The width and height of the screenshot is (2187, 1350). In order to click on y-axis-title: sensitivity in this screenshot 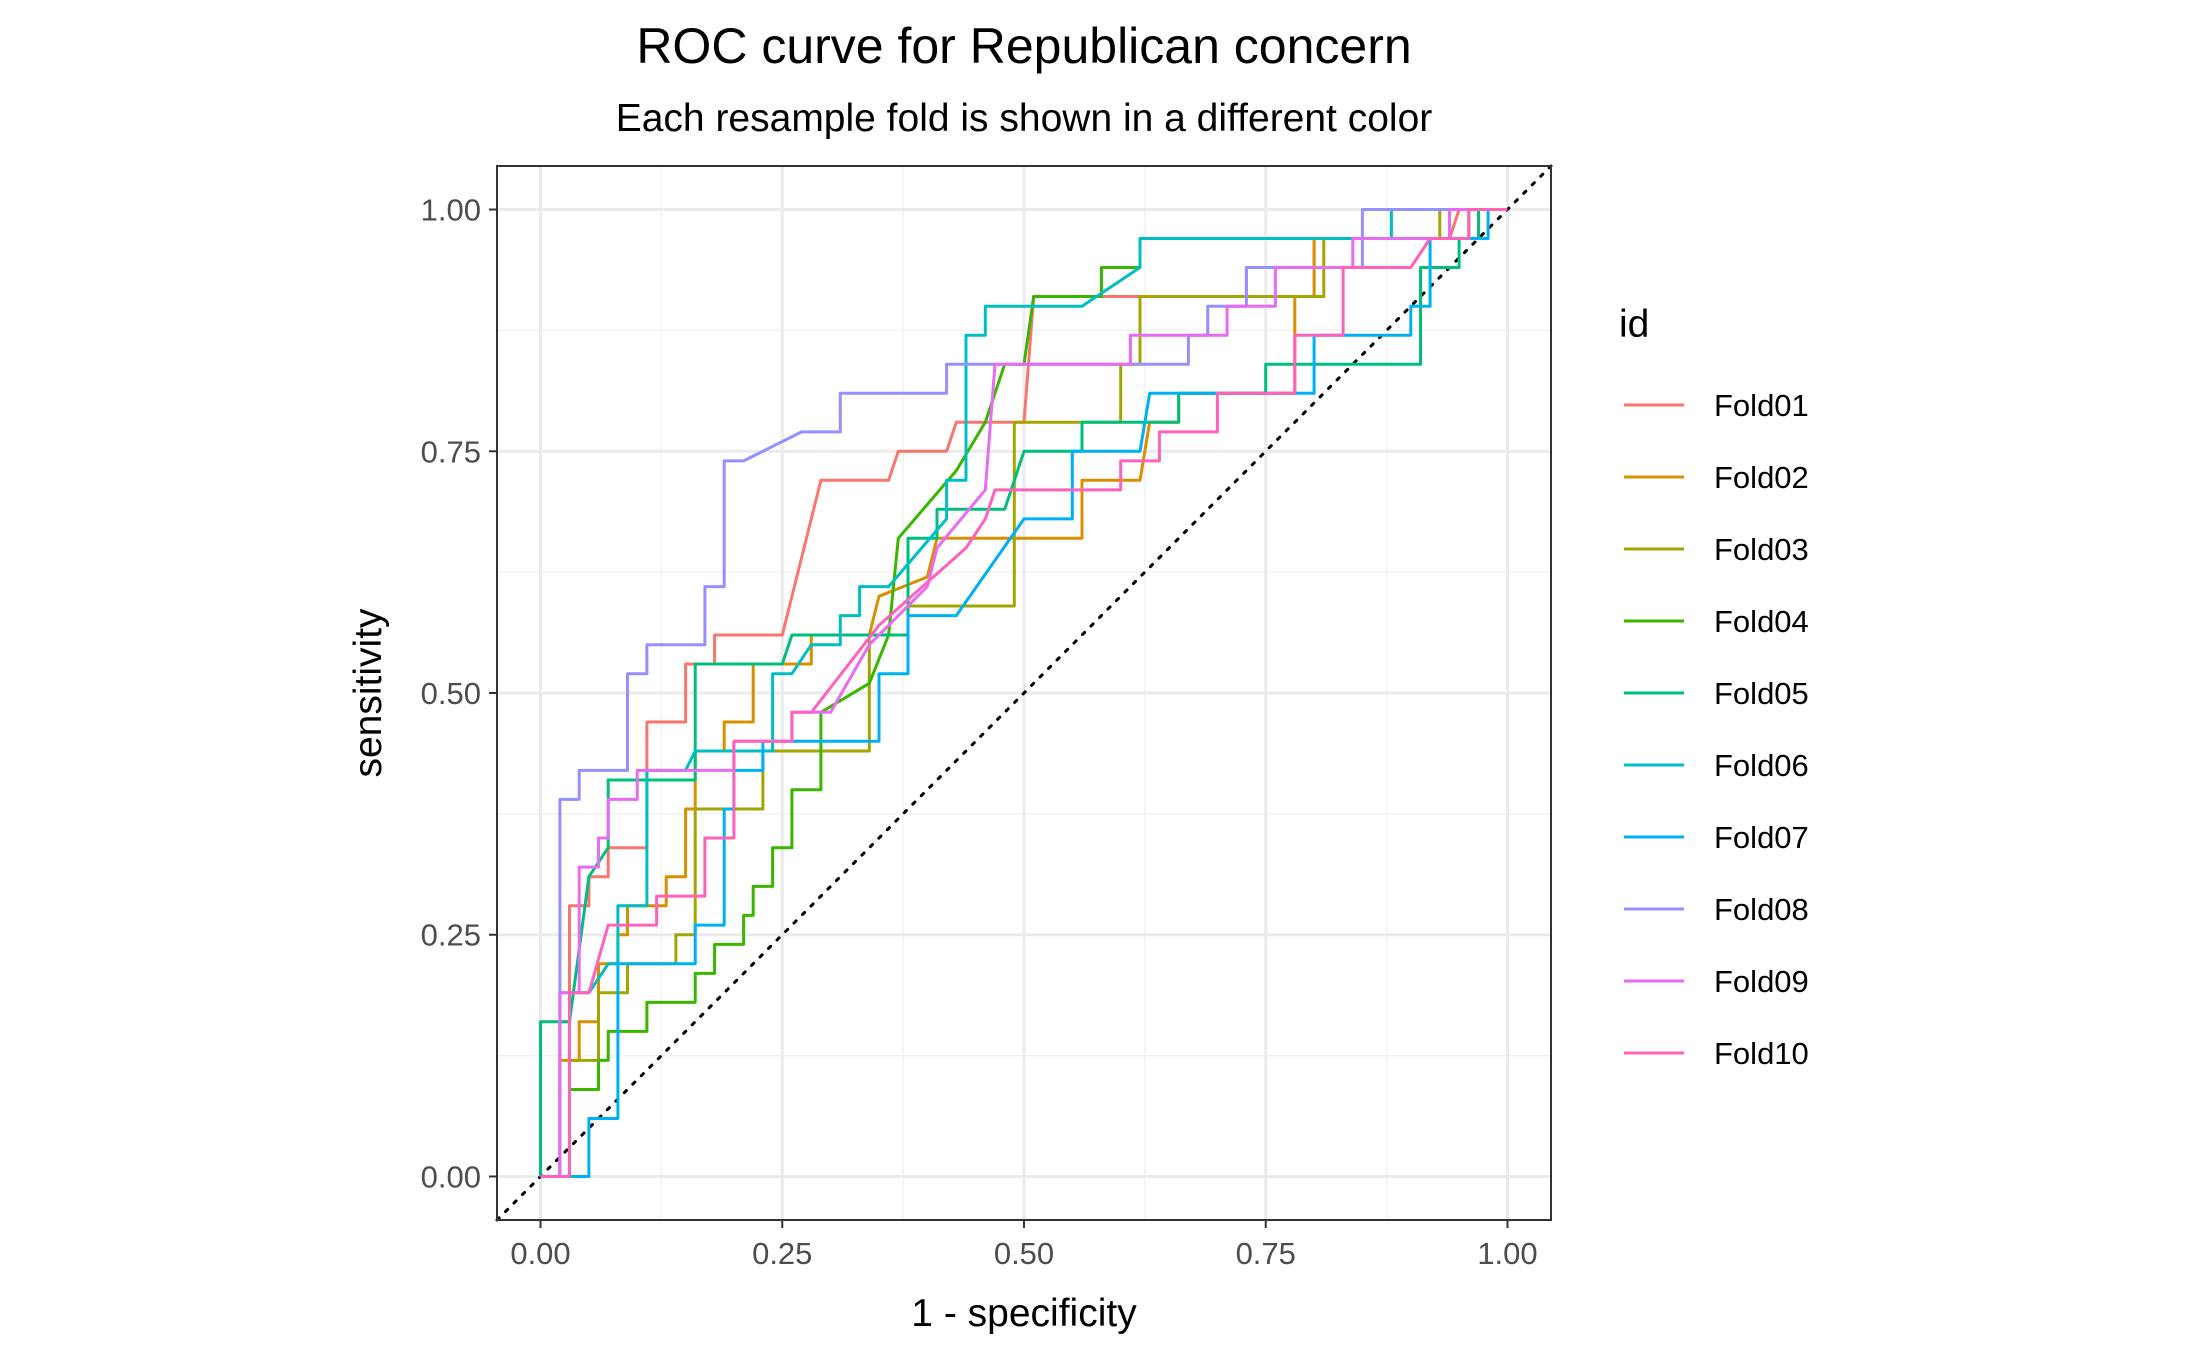, I will do `click(368, 693)`.